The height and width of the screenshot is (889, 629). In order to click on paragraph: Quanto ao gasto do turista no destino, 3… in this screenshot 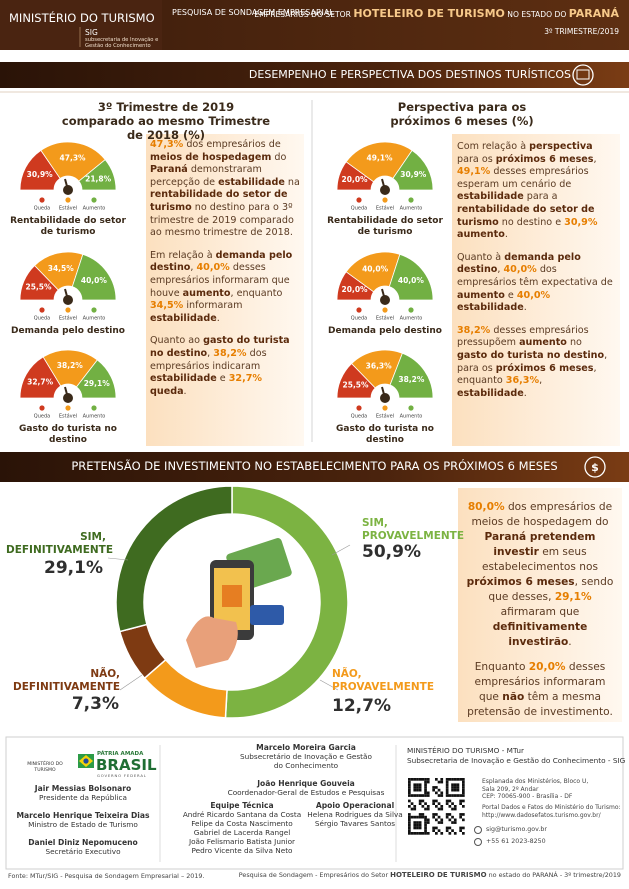, I will do `click(225, 366)`.